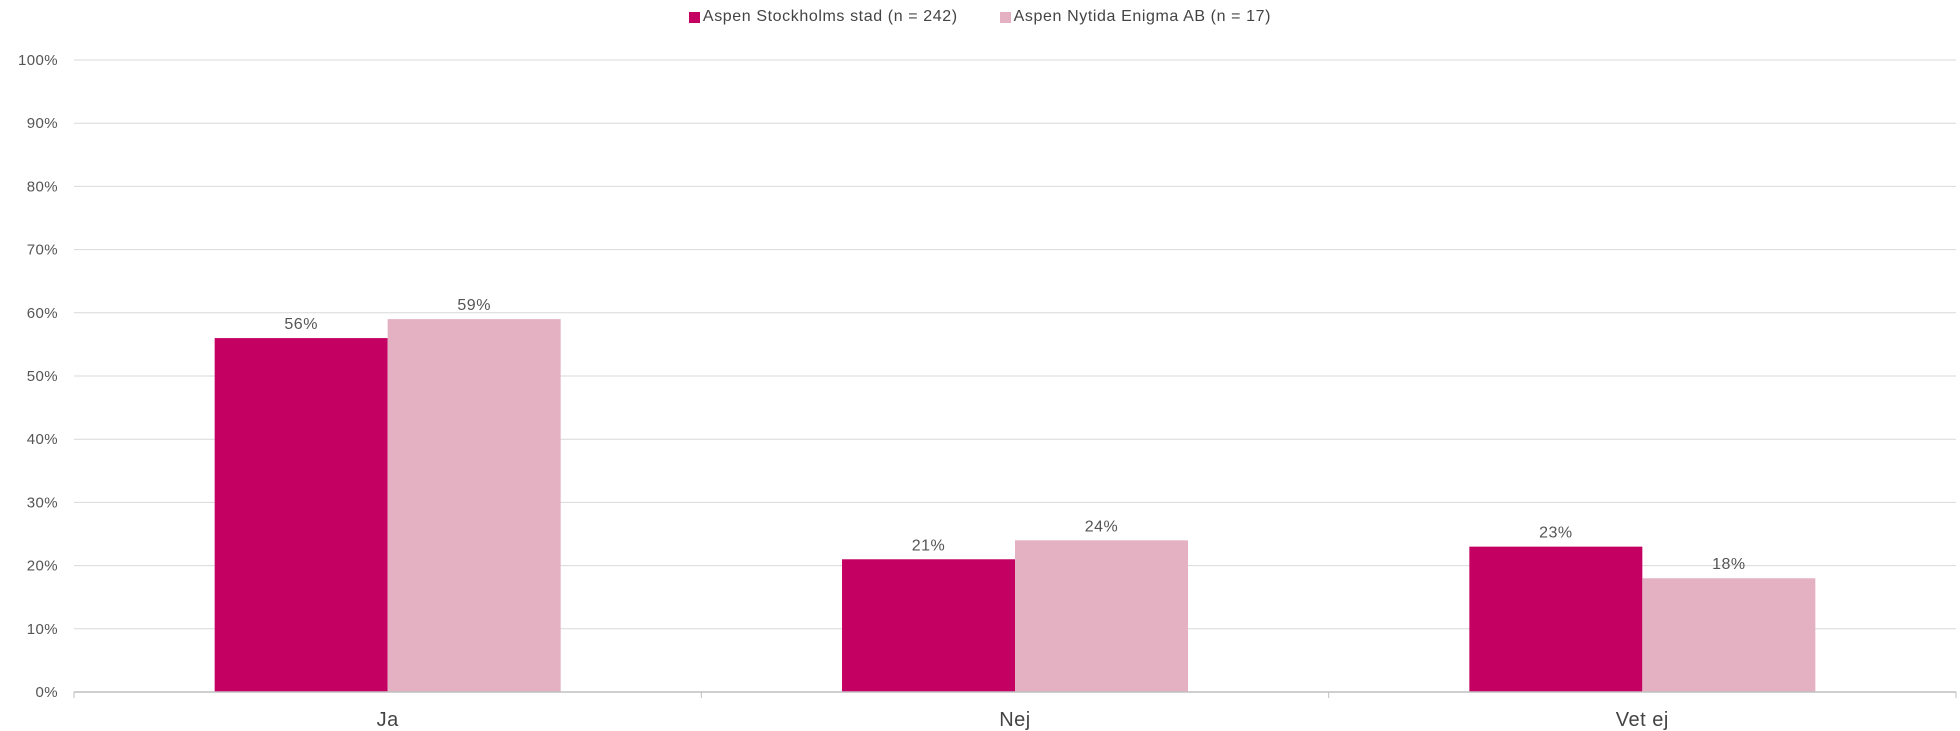 This screenshot has height=731, width=1960. I want to click on data-label: 59%, so click(474, 305).